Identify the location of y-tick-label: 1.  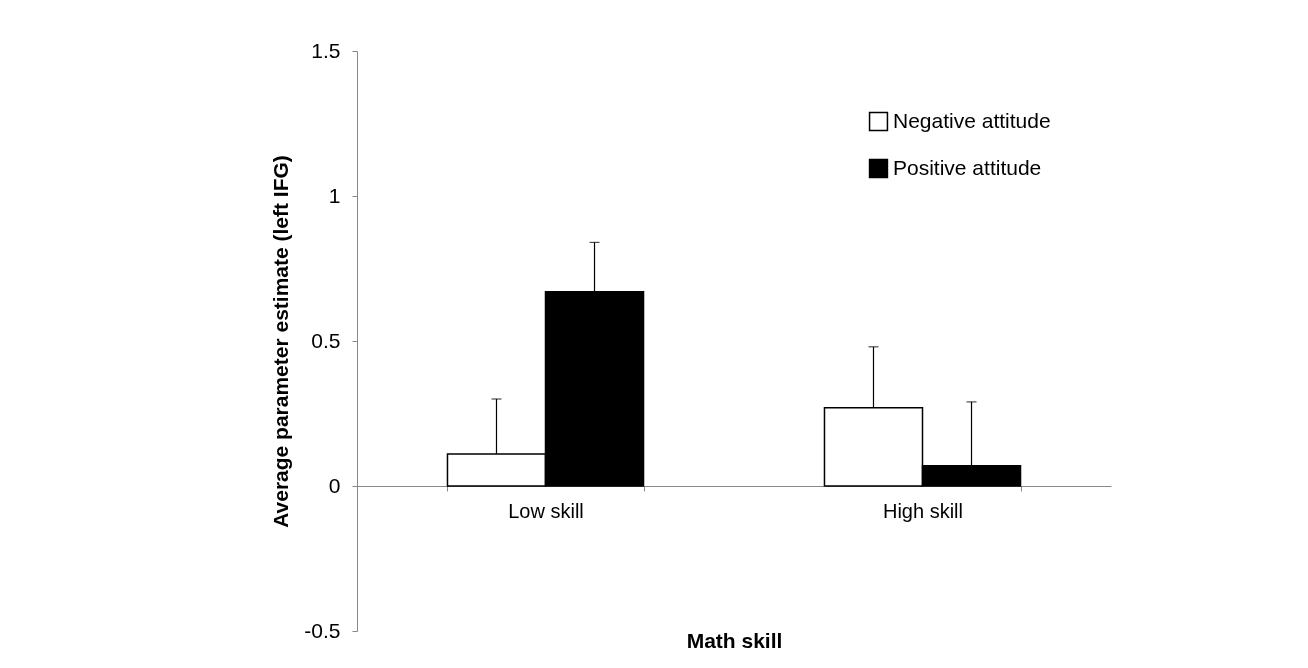
(334, 195).